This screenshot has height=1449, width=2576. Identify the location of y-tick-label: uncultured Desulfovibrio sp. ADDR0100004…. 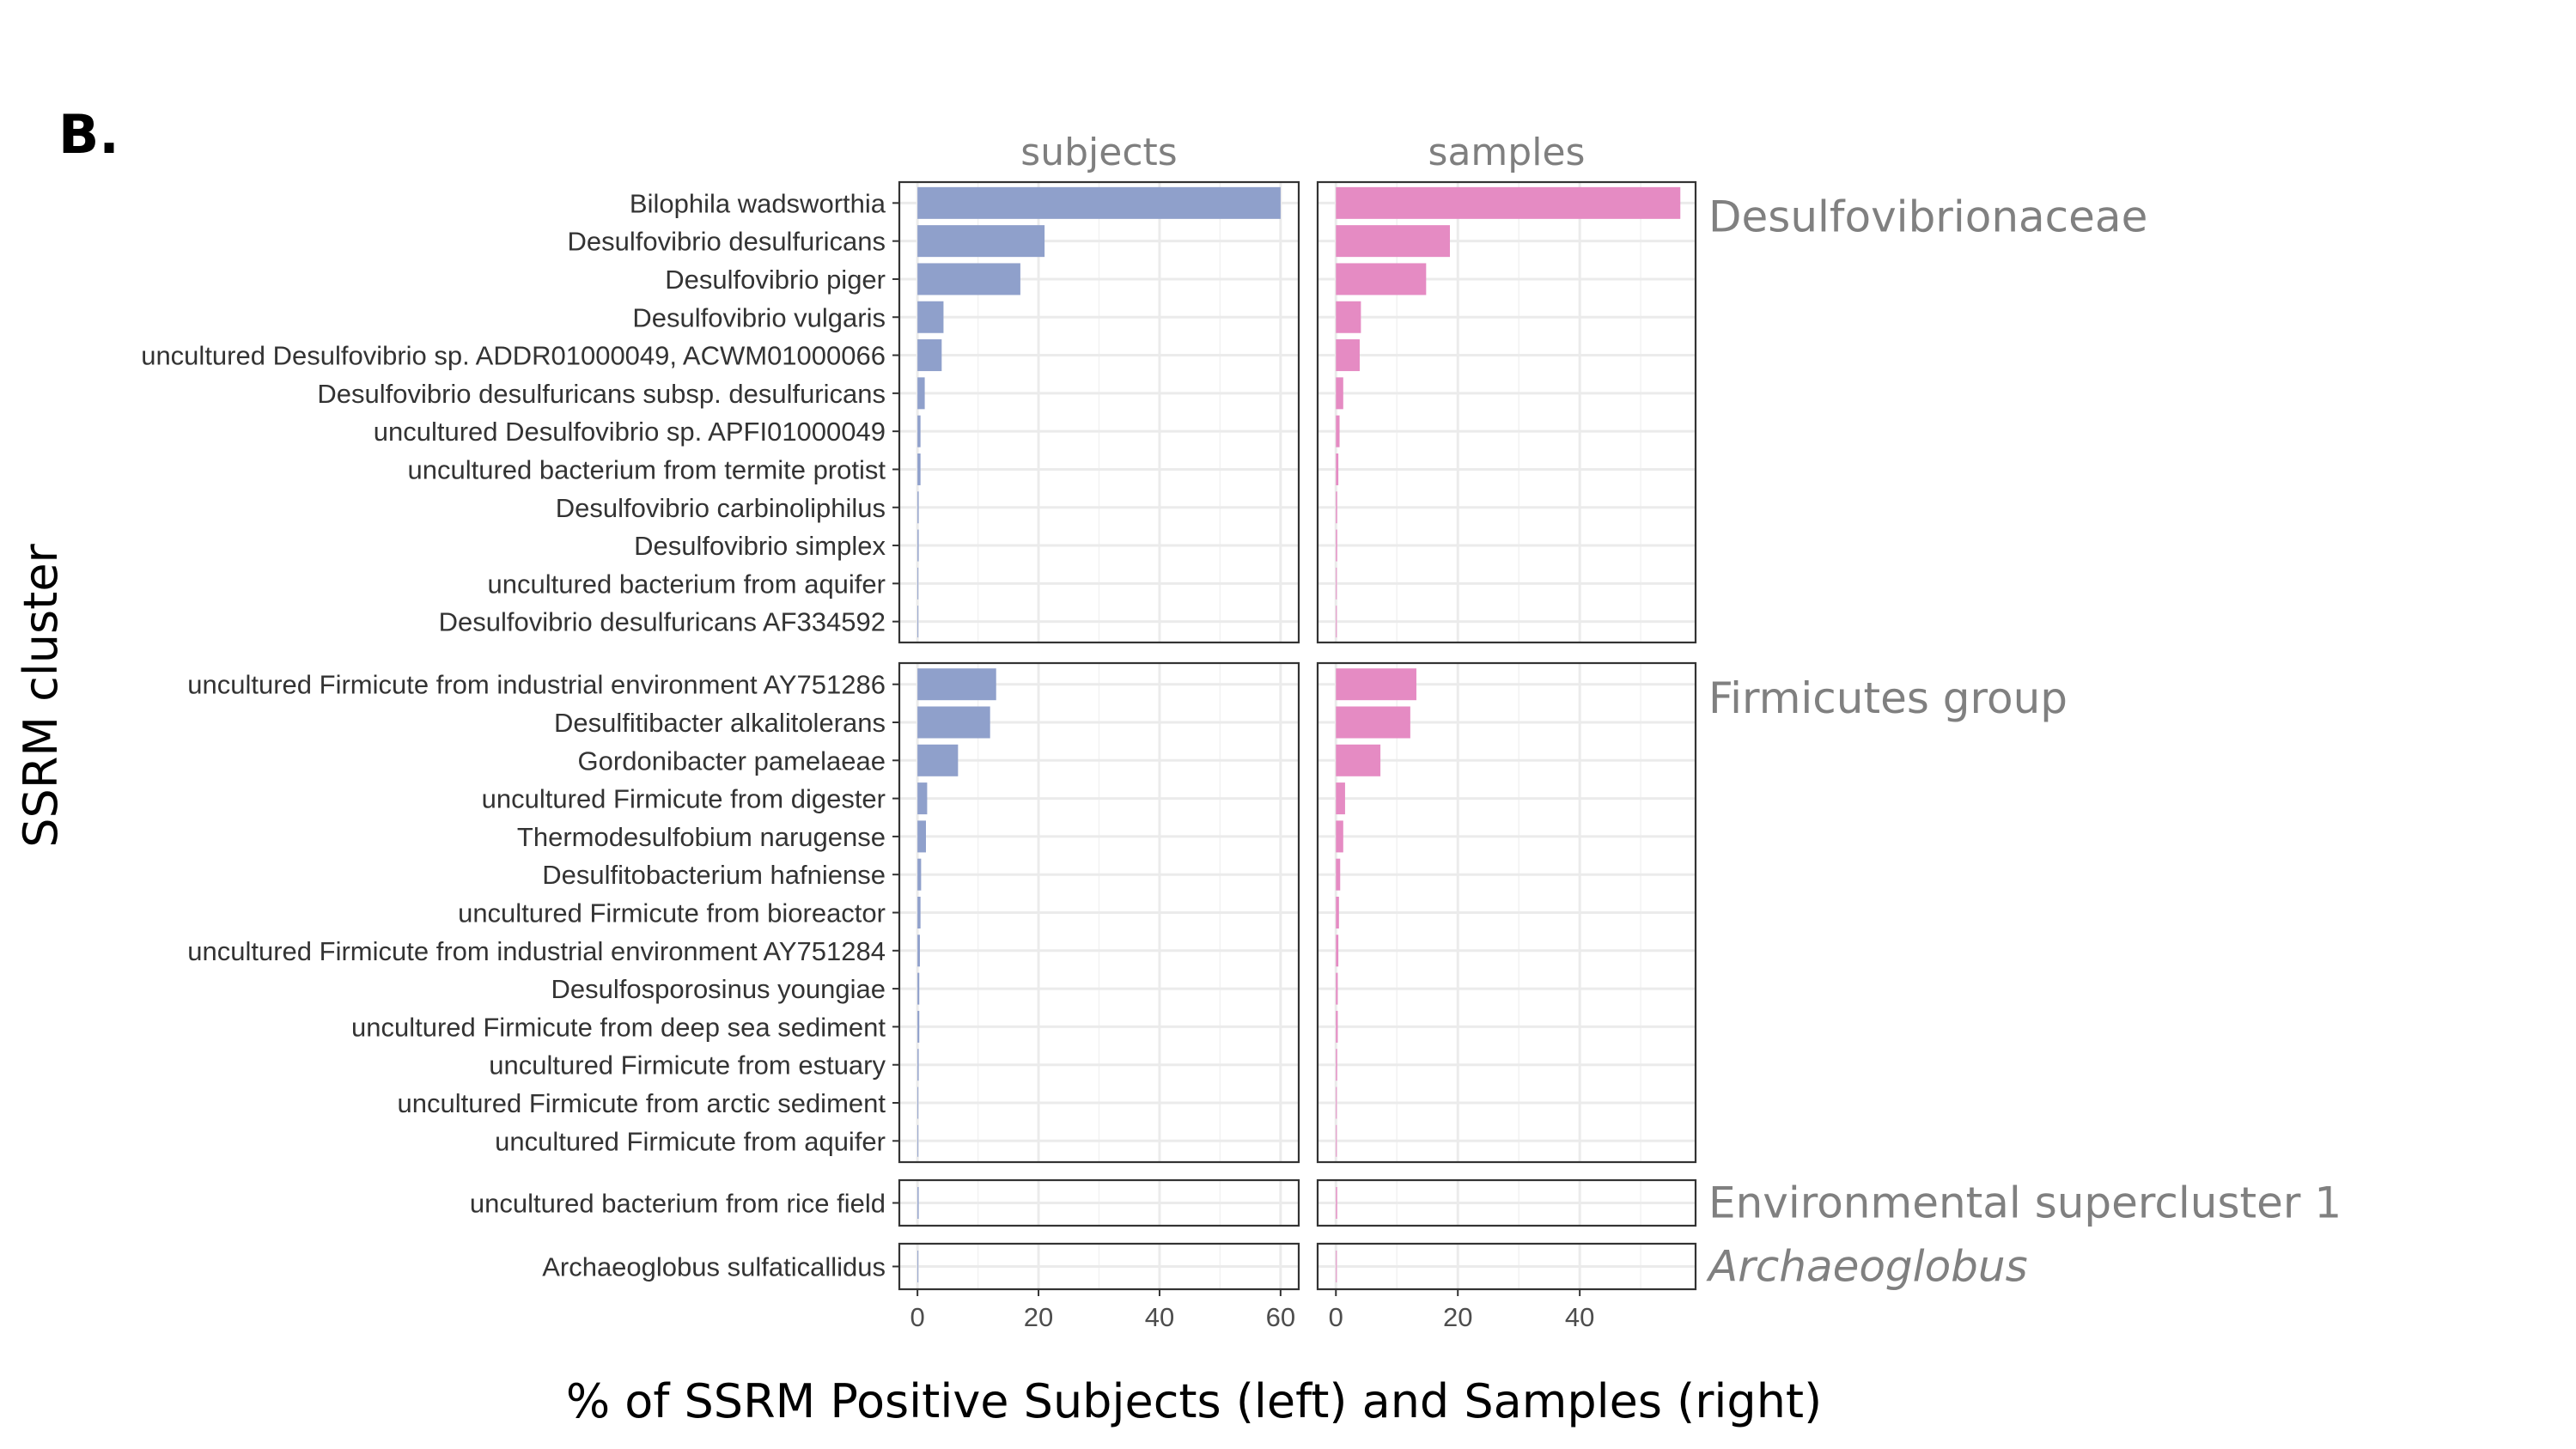
(513, 356).